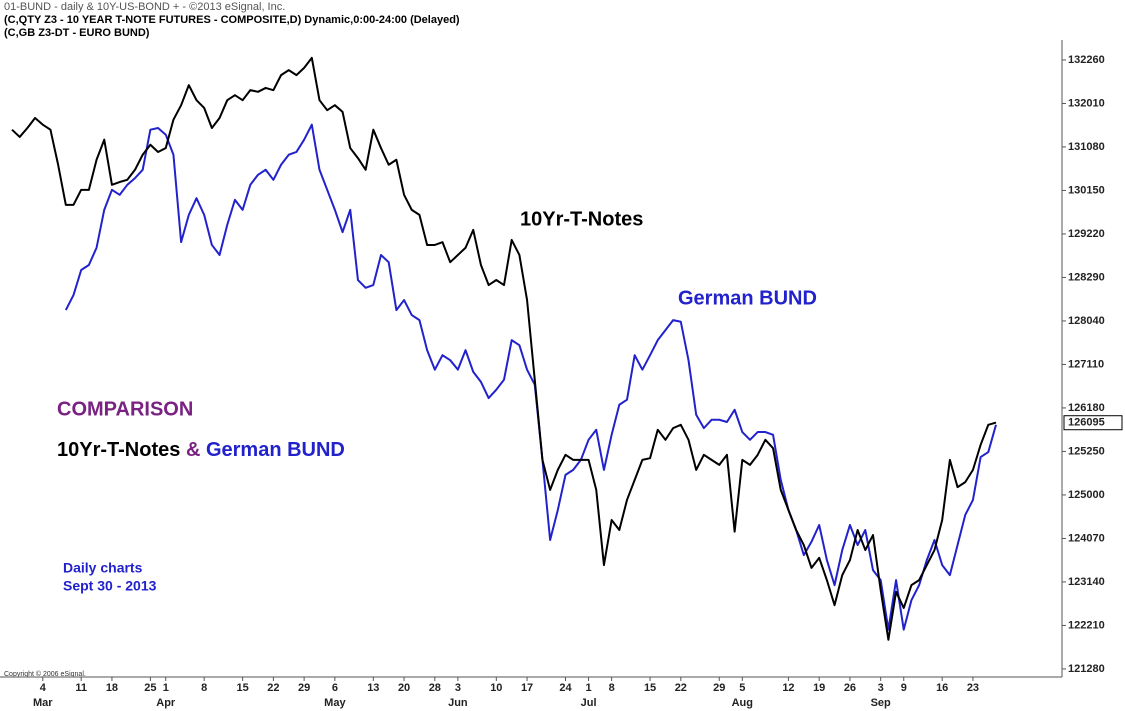  I want to click on comparison-part: &, so click(193, 450).